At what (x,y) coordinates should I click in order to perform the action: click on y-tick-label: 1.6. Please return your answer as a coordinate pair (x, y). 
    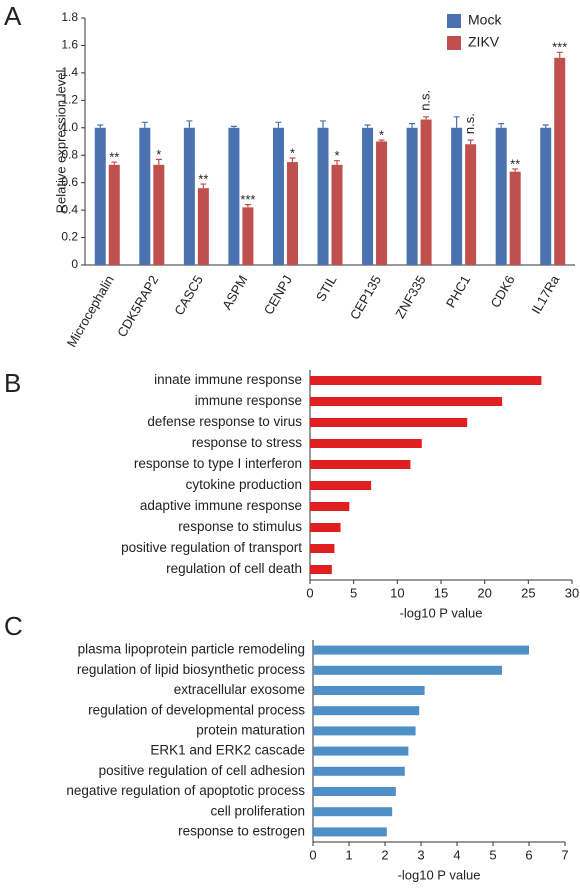
    Looking at the image, I should click on (69, 45).